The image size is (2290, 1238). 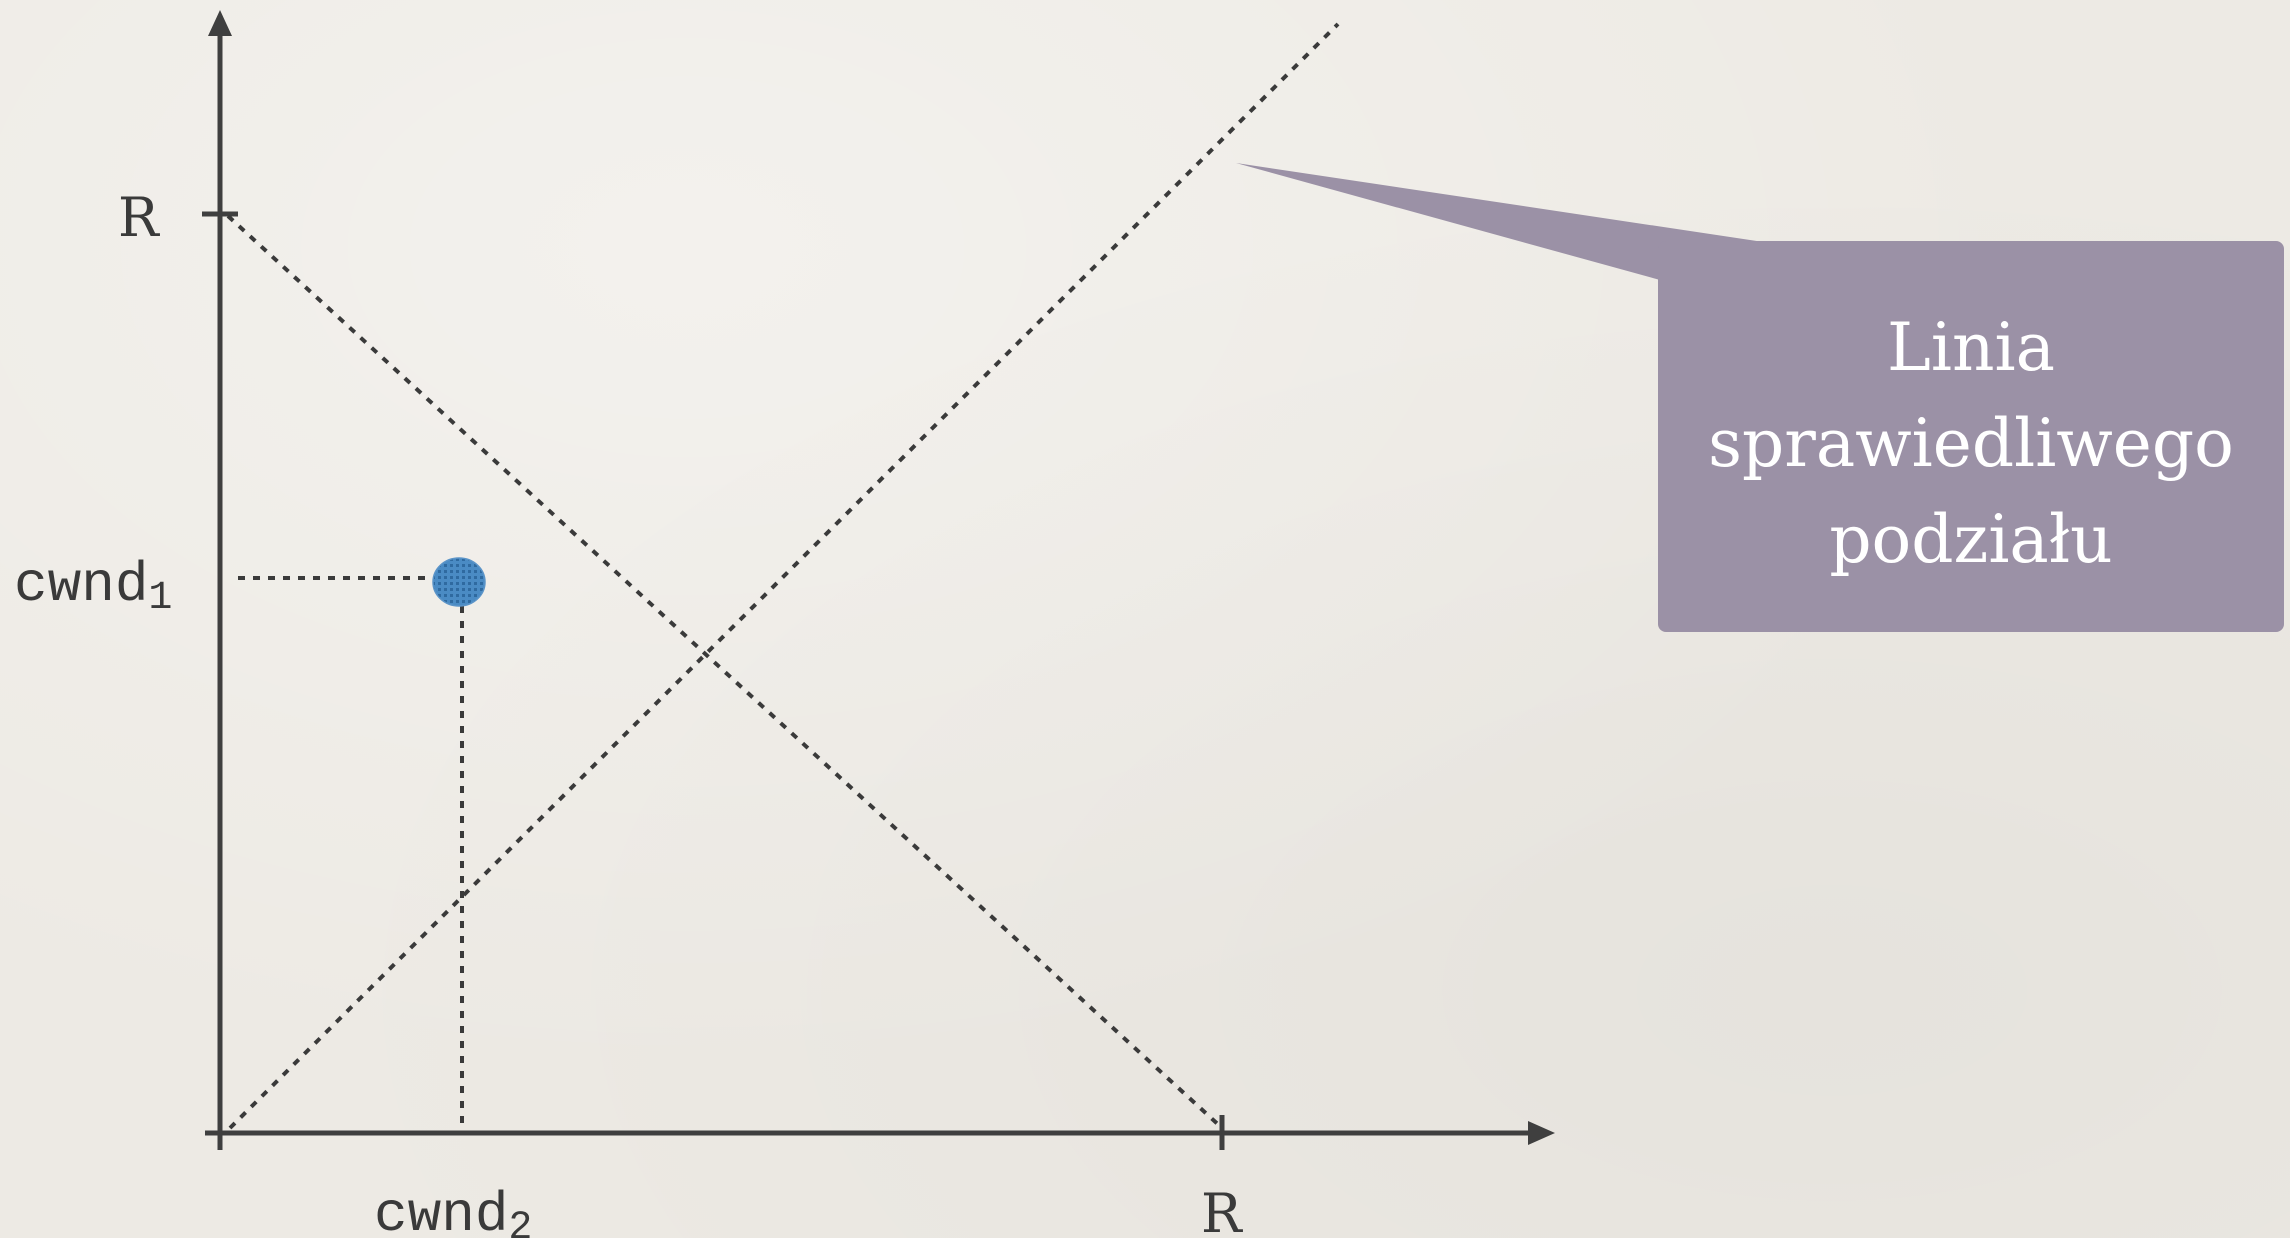 I want to click on cwnd2-label-base: cwnd, so click(x=441, y=1210).